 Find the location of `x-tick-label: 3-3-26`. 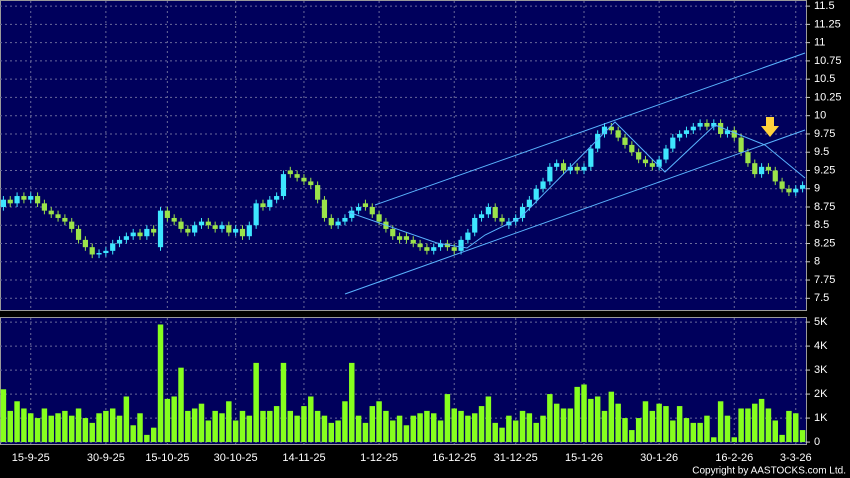

x-tick-label: 3-3-26 is located at coordinates (796, 458).